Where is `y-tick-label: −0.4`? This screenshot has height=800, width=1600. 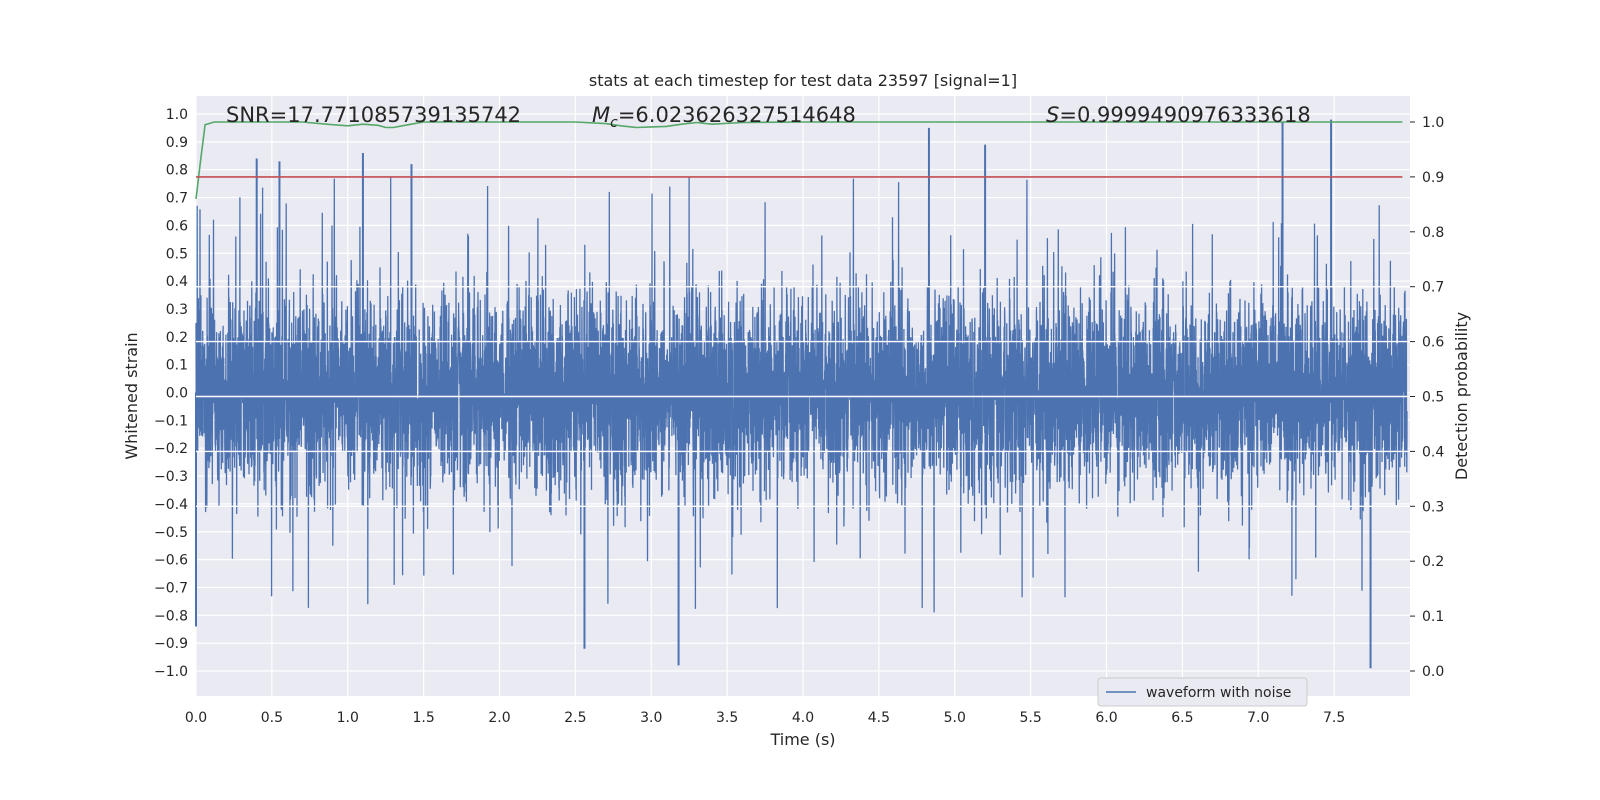
y-tick-label: −0.4 is located at coordinates (171, 505).